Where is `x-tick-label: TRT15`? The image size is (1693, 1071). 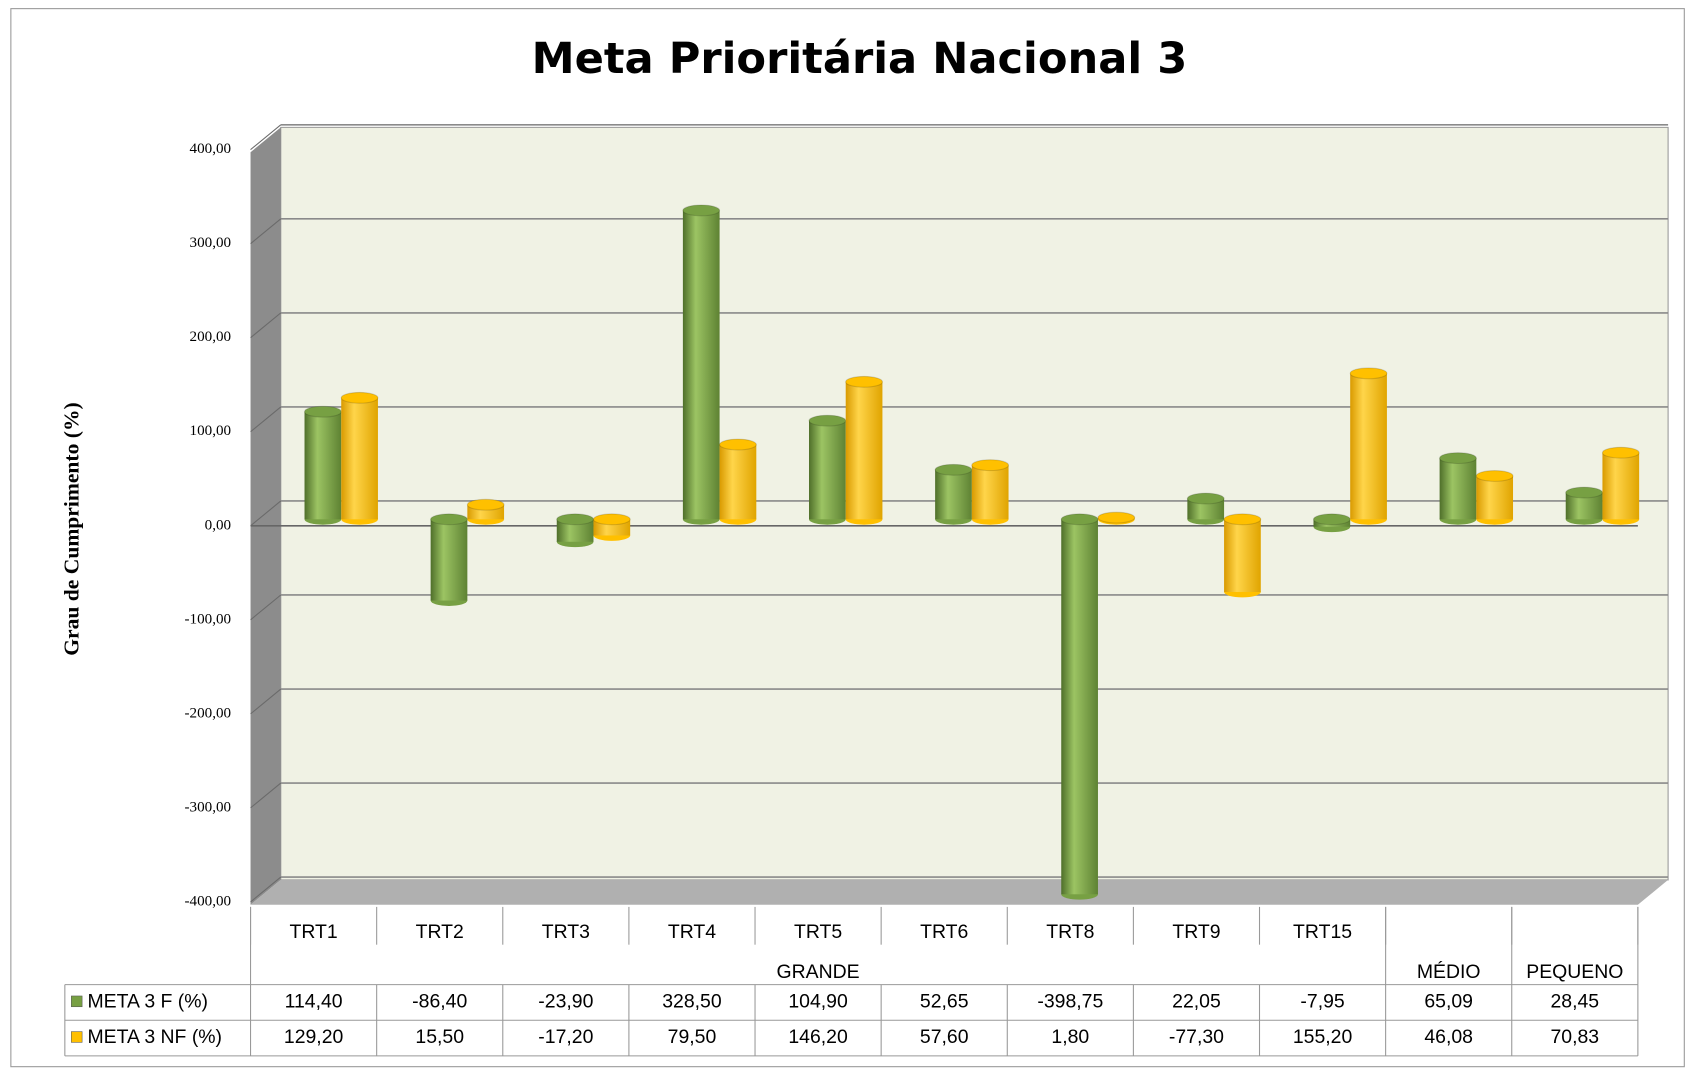
x-tick-label: TRT15 is located at coordinates (1322, 932).